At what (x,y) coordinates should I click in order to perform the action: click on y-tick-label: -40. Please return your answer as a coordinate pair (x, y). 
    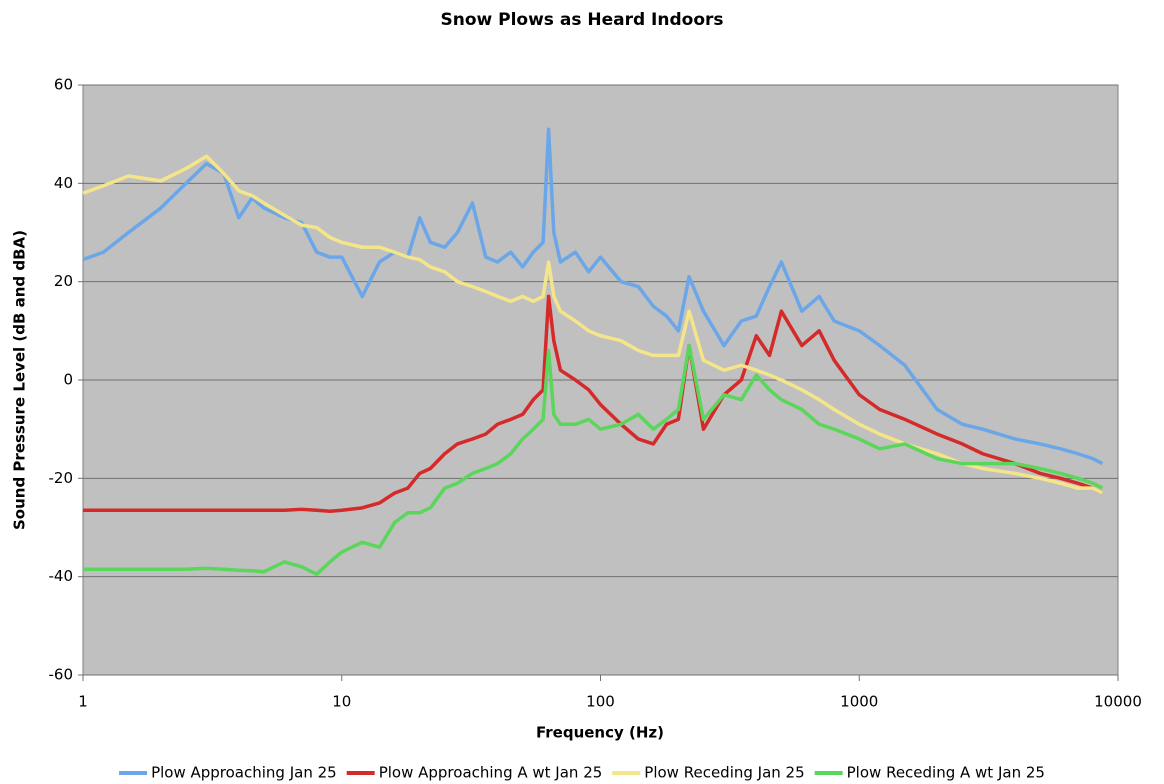
    Looking at the image, I should click on (61, 576).